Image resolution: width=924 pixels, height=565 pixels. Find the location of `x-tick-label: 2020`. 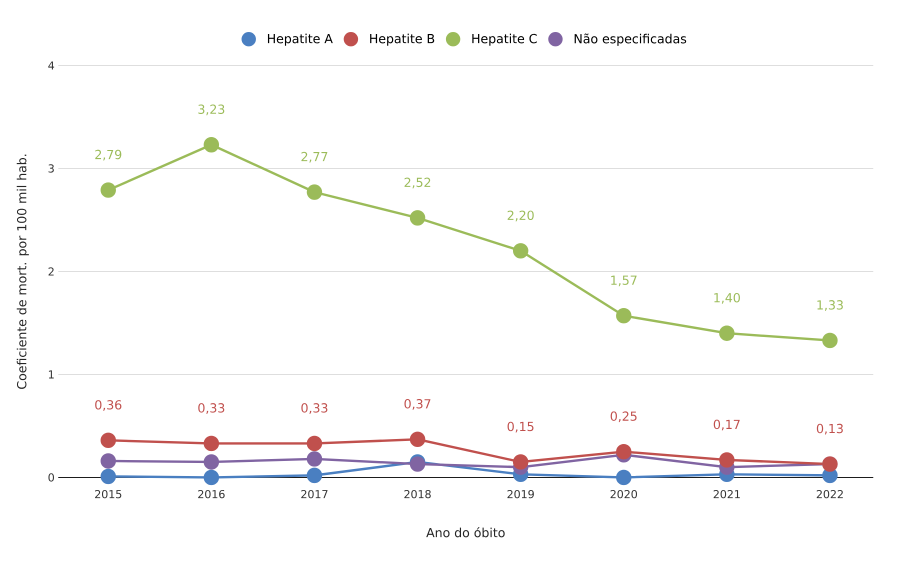

x-tick-label: 2020 is located at coordinates (623, 494).